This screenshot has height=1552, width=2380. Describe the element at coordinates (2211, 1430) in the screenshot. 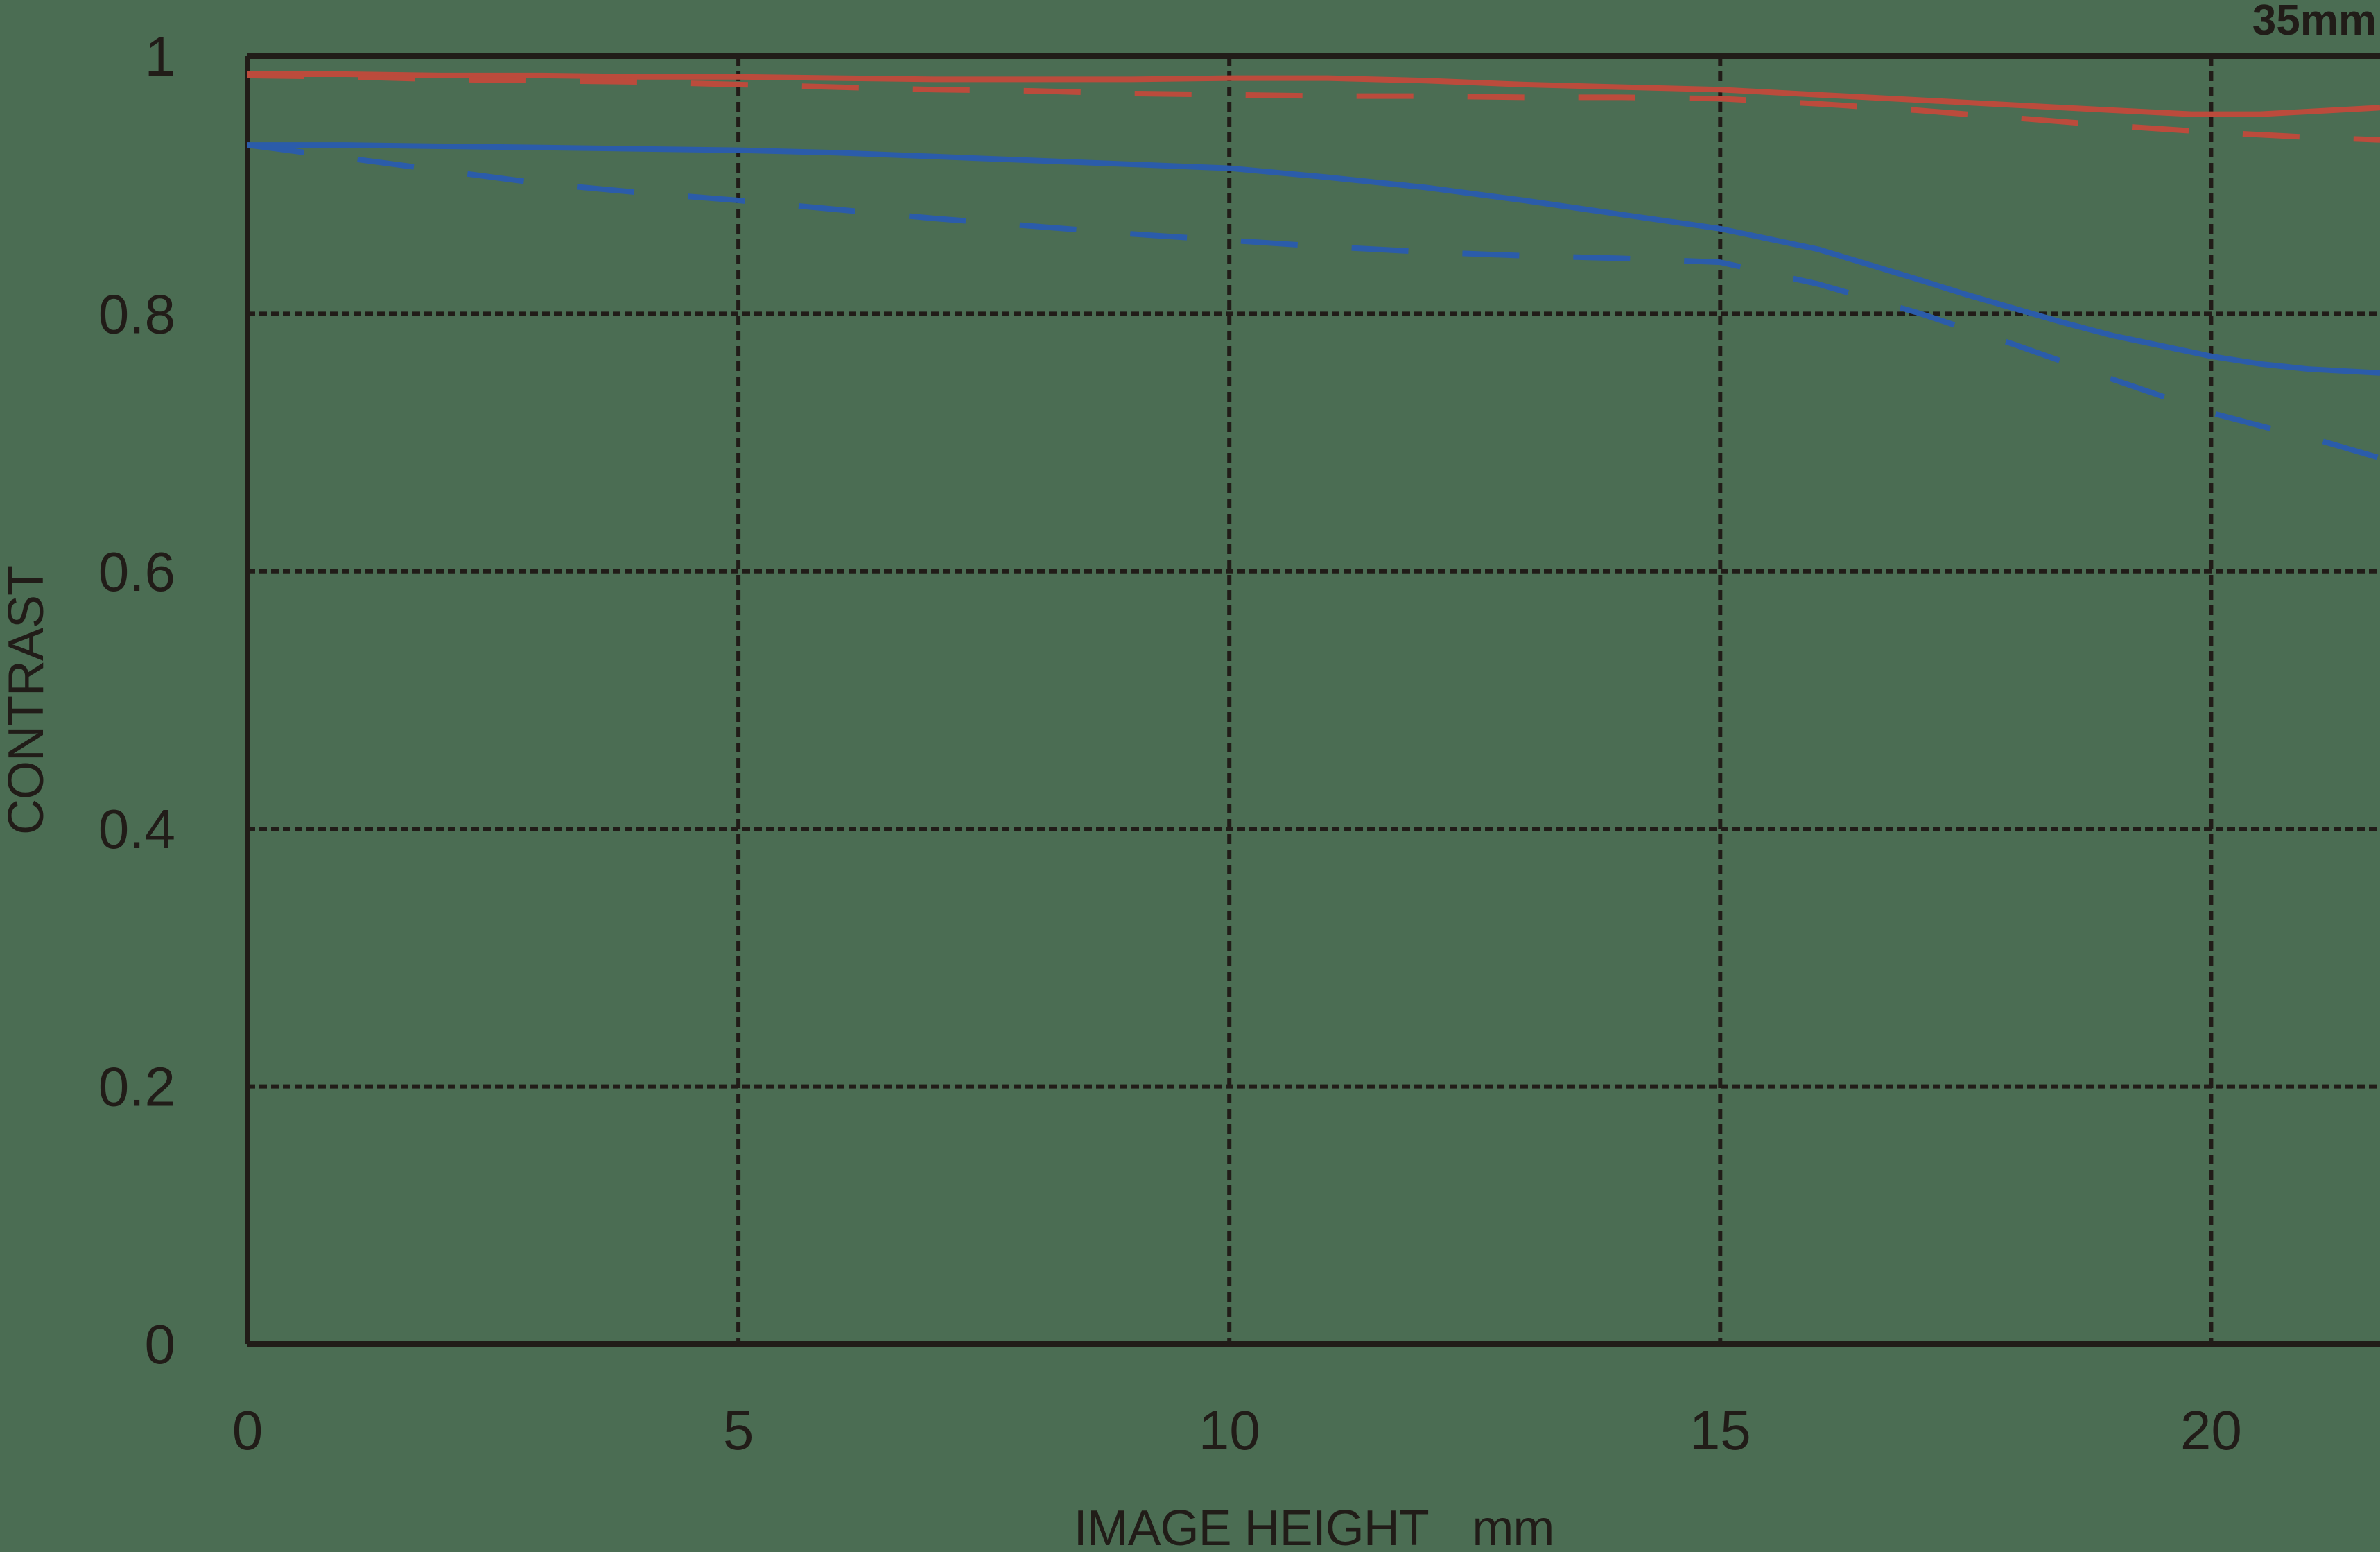

I see `x-tick-label: 20` at that location.